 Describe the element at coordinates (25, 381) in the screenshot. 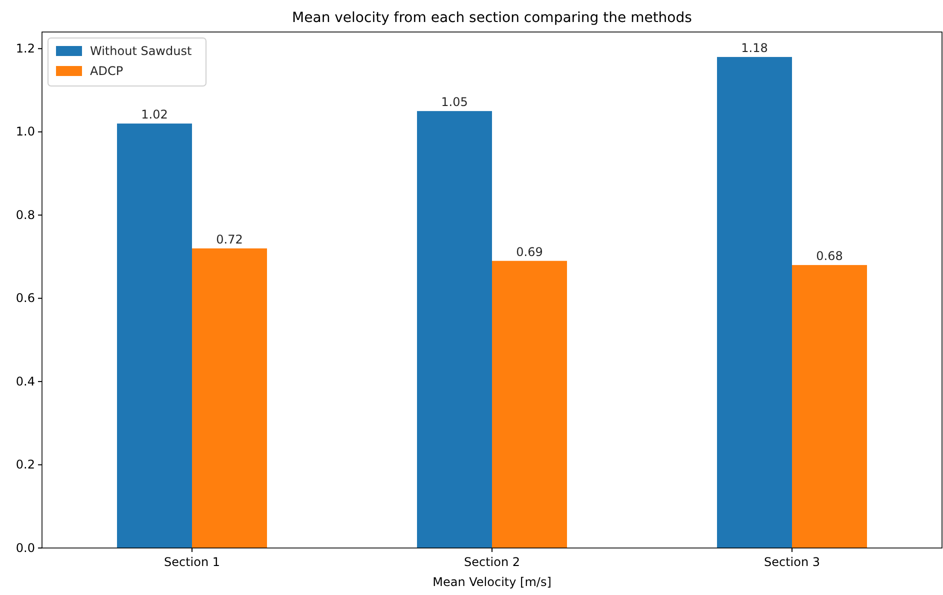

I see `y-tick-label: 0.4` at that location.